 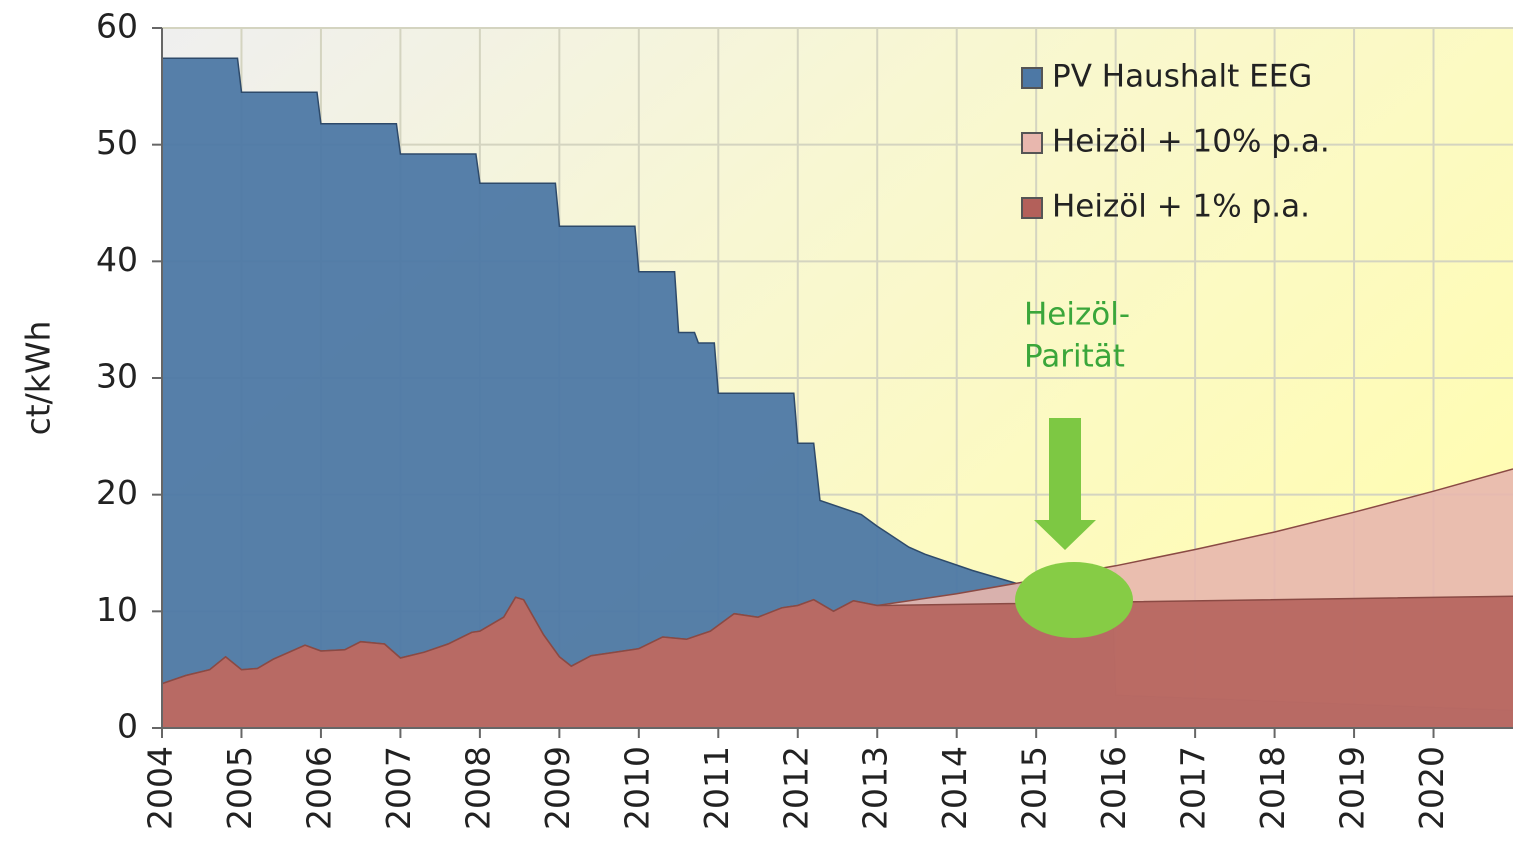 I want to click on x-tick-label: 2010, so click(x=636, y=788).